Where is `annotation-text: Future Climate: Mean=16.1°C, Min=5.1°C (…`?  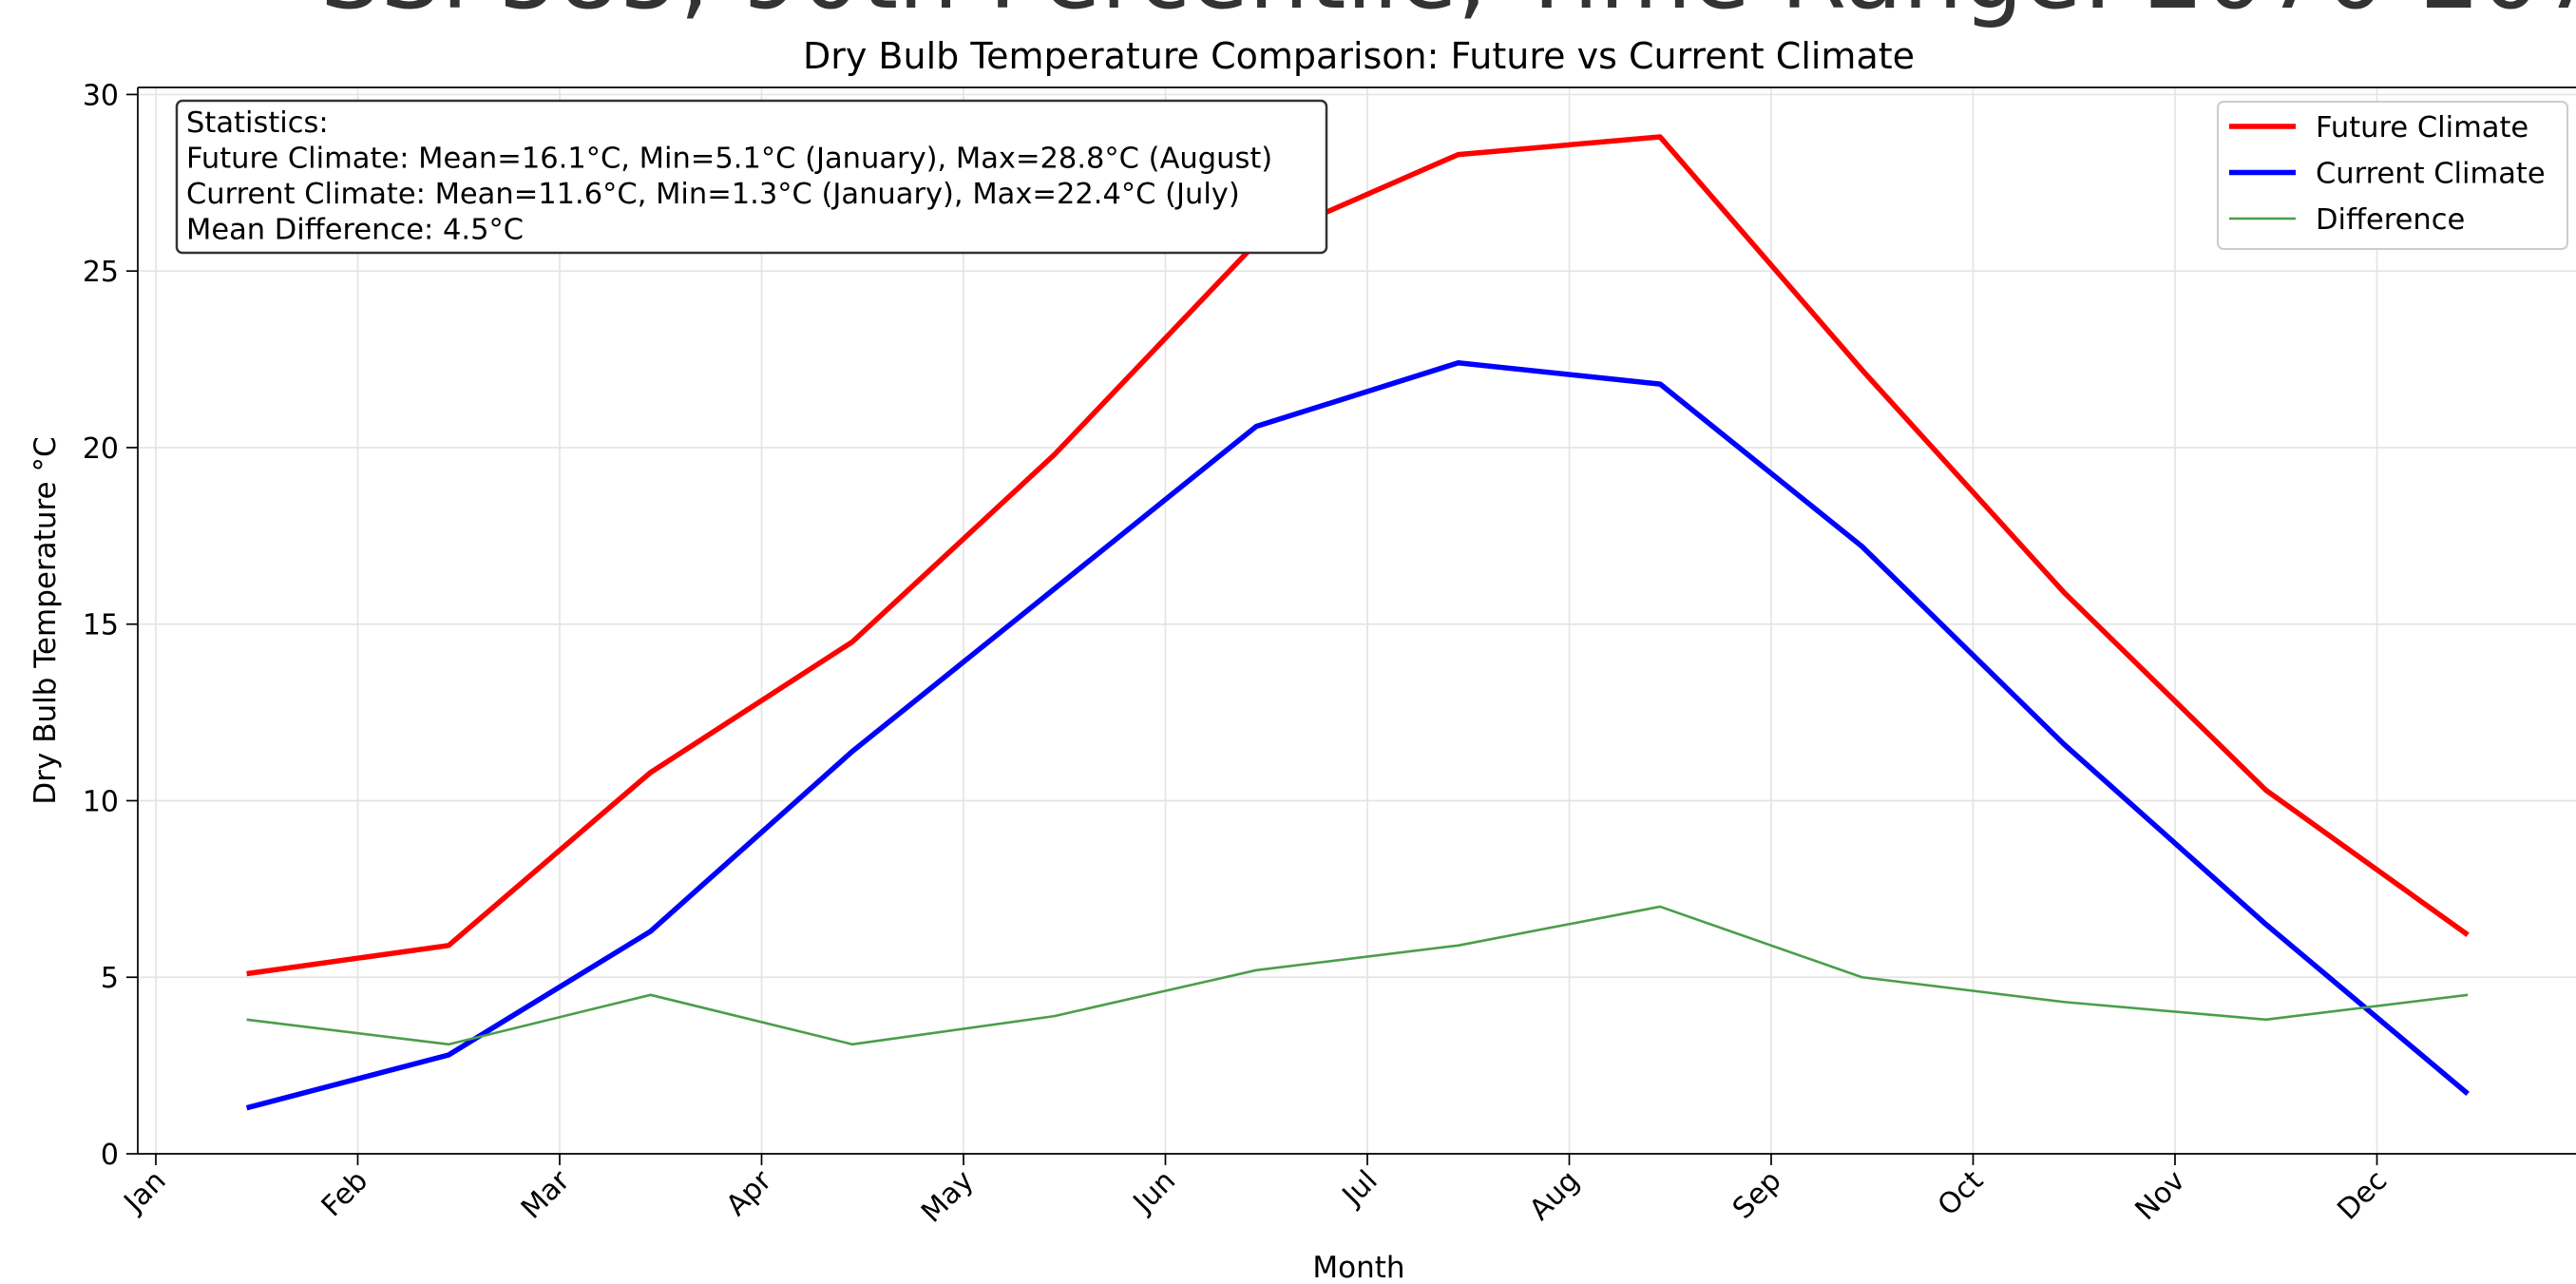 annotation-text: Future Climate: Mean=16.1°C, Min=5.1°C (… is located at coordinates (729, 159).